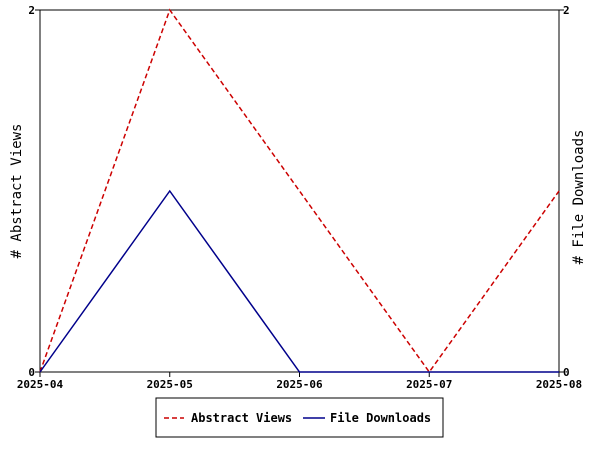  Describe the element at coordinates (579, 197) in the screenshot. I see `y-axis-right-title: # File Downloads` at that location.